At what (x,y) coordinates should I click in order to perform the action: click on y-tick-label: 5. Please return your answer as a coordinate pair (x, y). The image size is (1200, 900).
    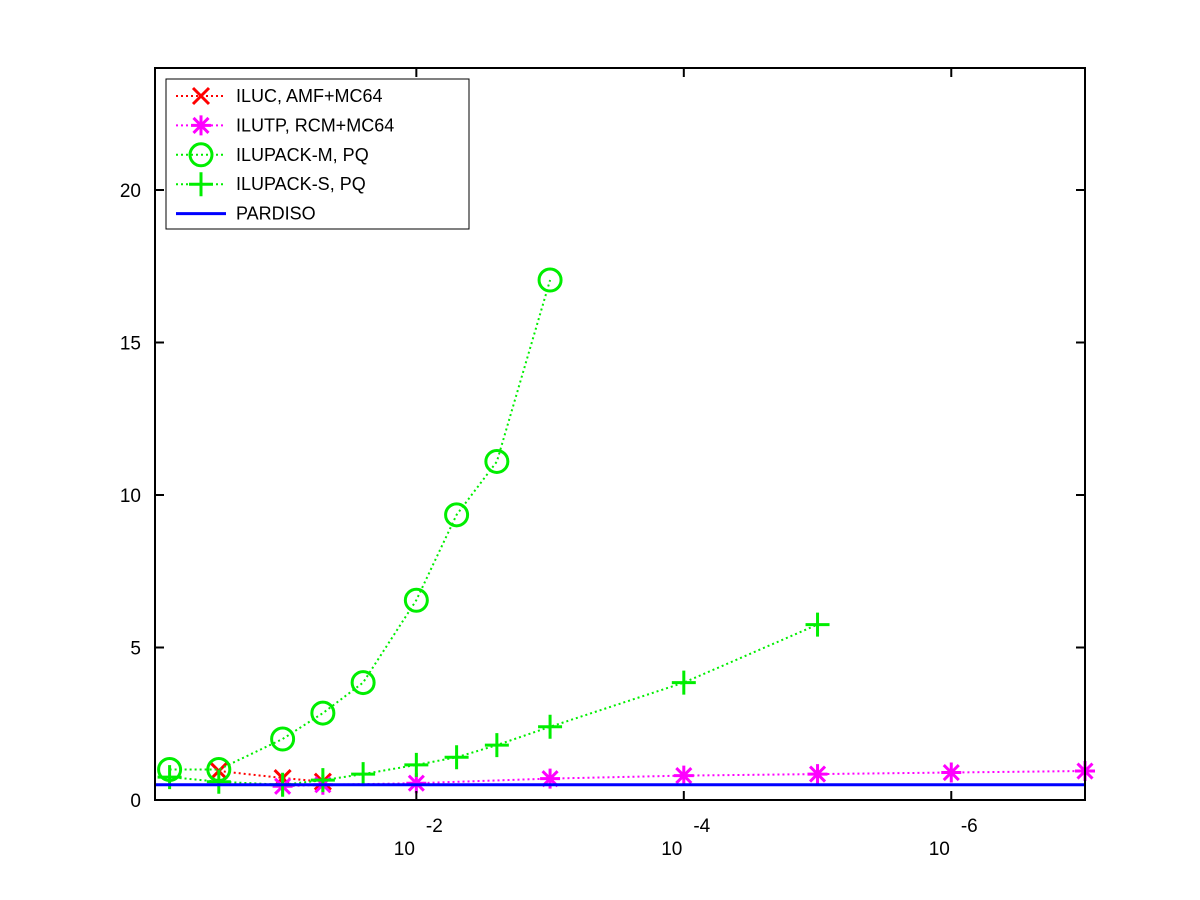
    Looking at the image, I should click on (135, 649).